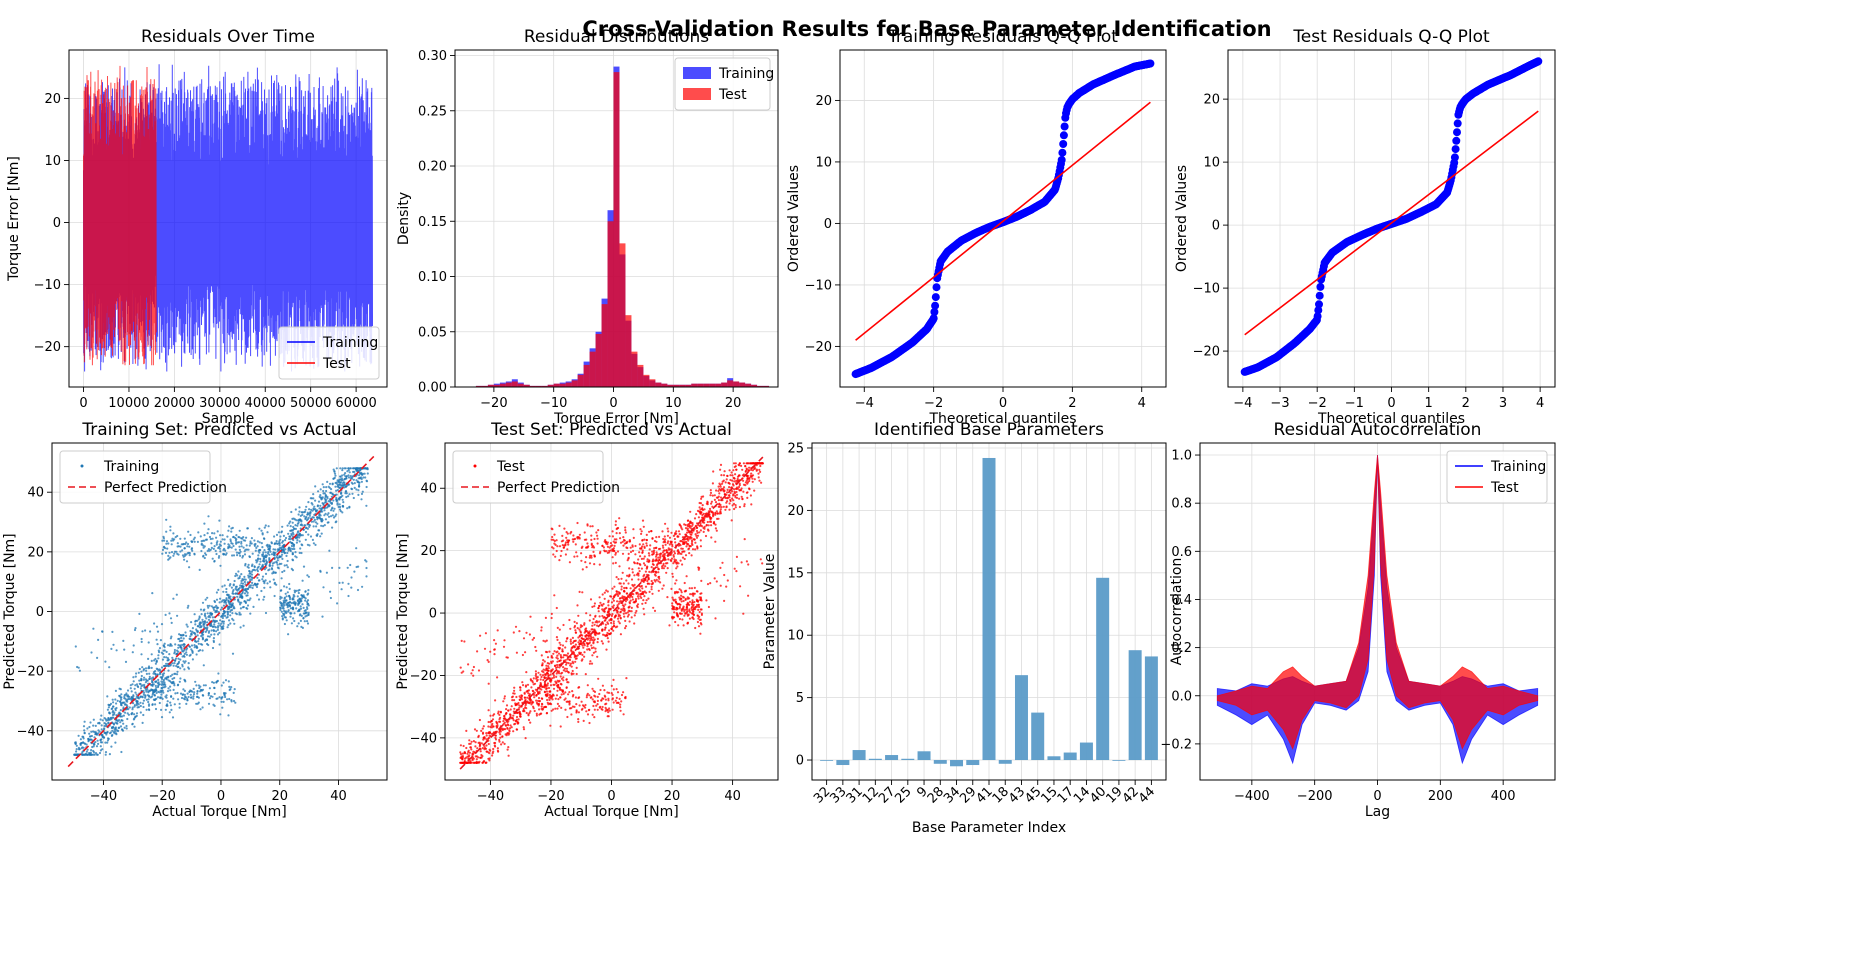  Describe the element at coordinates (732, 95) in the screenshot. I see `legend-label: Test` at that location.